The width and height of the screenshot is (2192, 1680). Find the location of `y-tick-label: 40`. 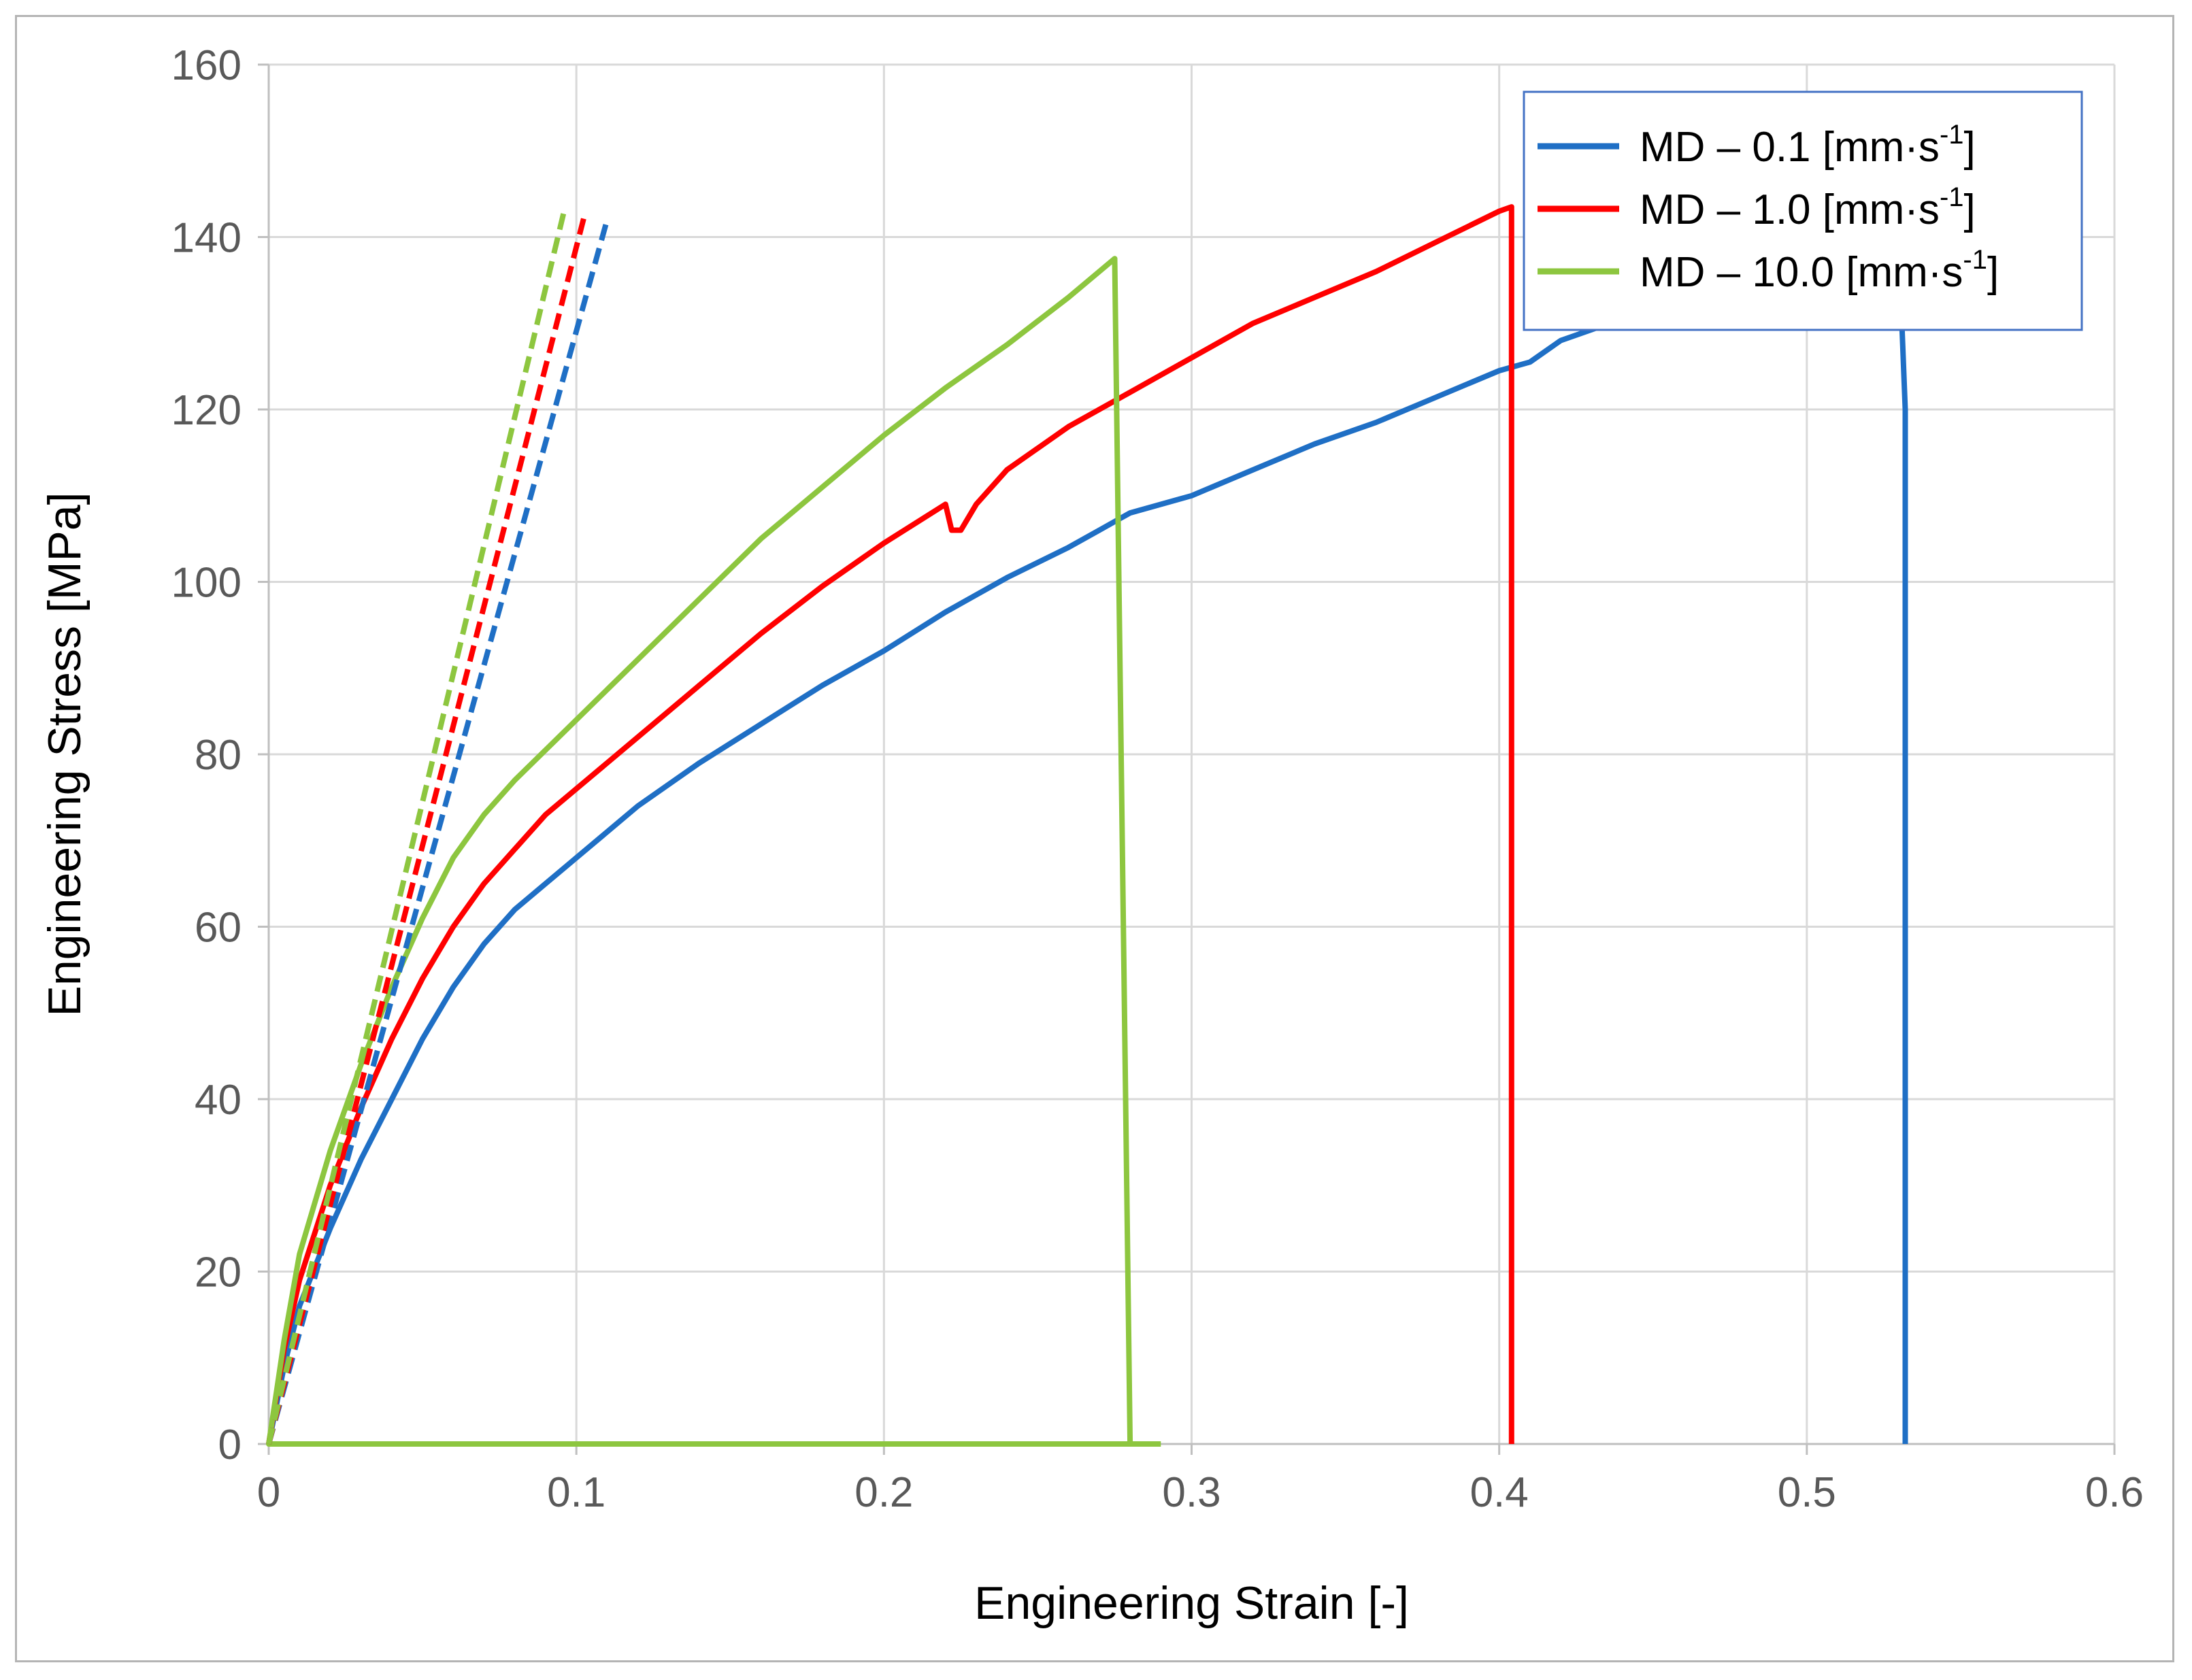

y-tick-label: 40 is located at coordinates (218, 1100).